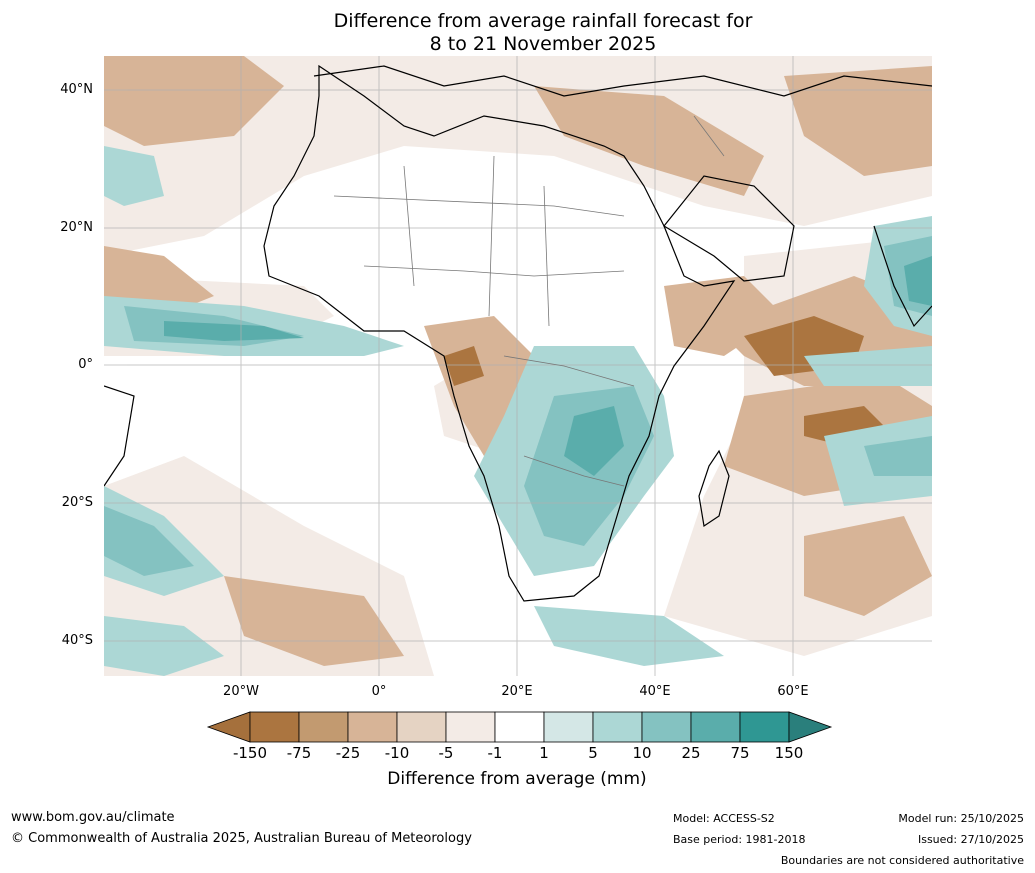 This screenshot has width=1035, height=873. Describe the element at coordinates (740, 753) in the screenshot. I see `colorbar-tick-label: 75` at that location.